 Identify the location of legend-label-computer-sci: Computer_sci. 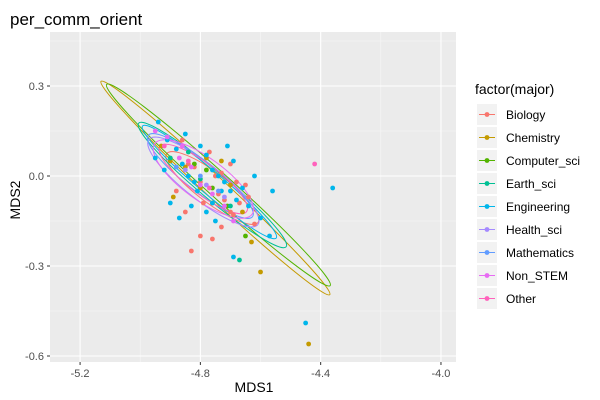
(543, 161).